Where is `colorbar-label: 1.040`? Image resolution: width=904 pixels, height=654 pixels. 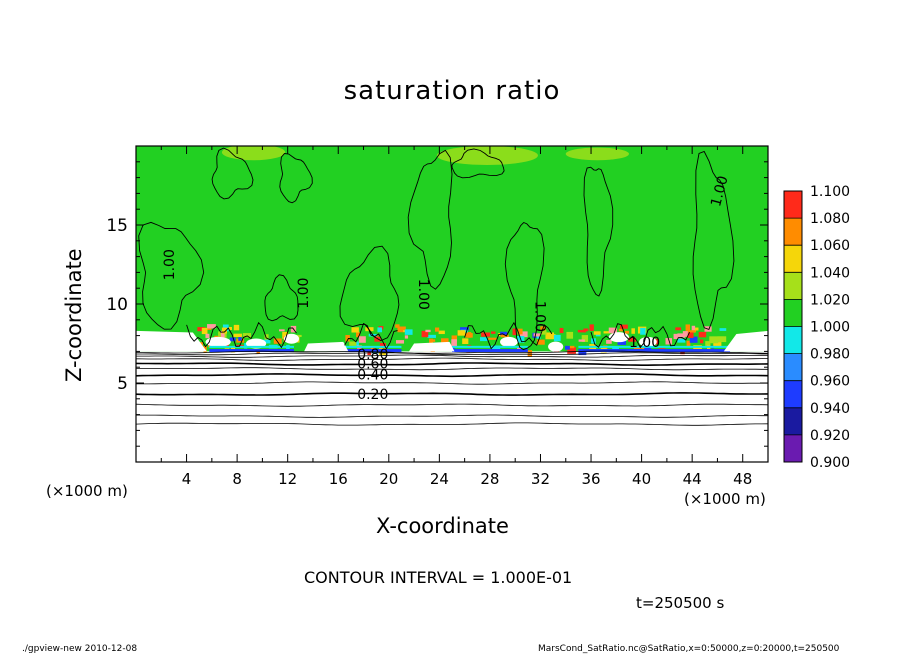
colorbar-label: 1.040 is located at coordinates (830, 273).